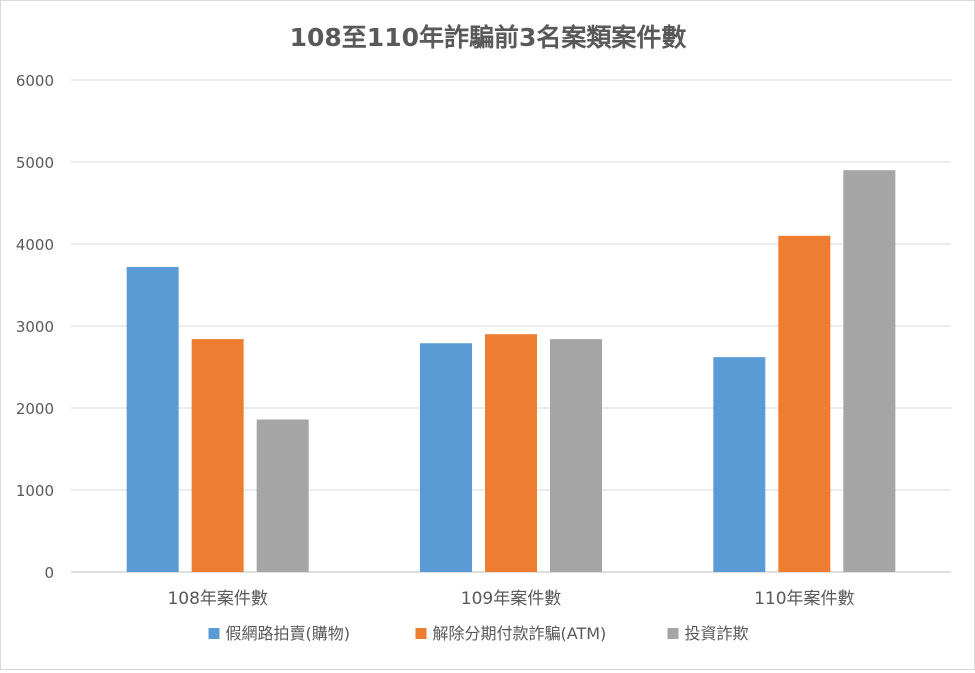  I want to click on y-tick-label: 6000, so click(35, 81).